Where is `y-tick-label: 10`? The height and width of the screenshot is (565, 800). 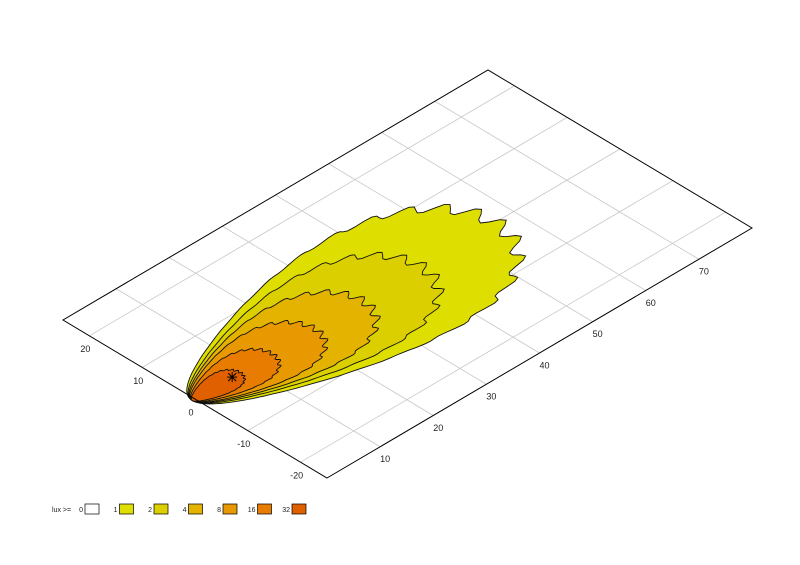 y-tick-label: 10 is located at coordinates (138, 381).